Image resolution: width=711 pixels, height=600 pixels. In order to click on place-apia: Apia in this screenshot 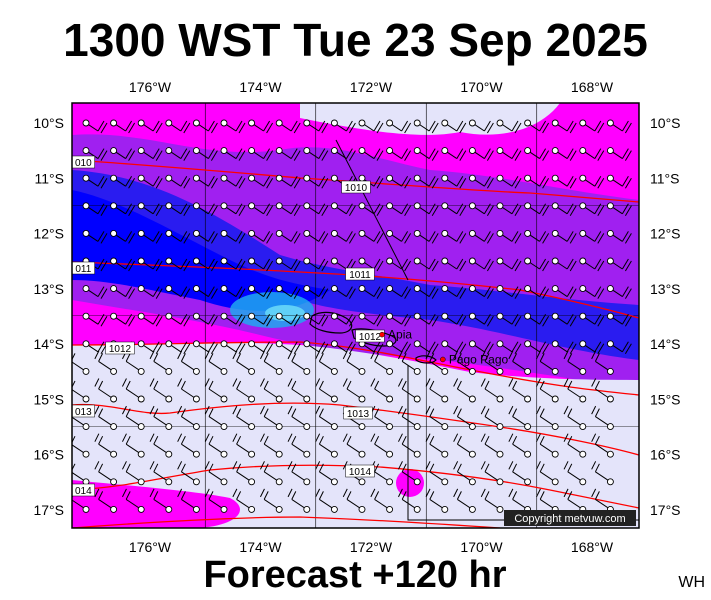, I will do `click(395, 335)`.